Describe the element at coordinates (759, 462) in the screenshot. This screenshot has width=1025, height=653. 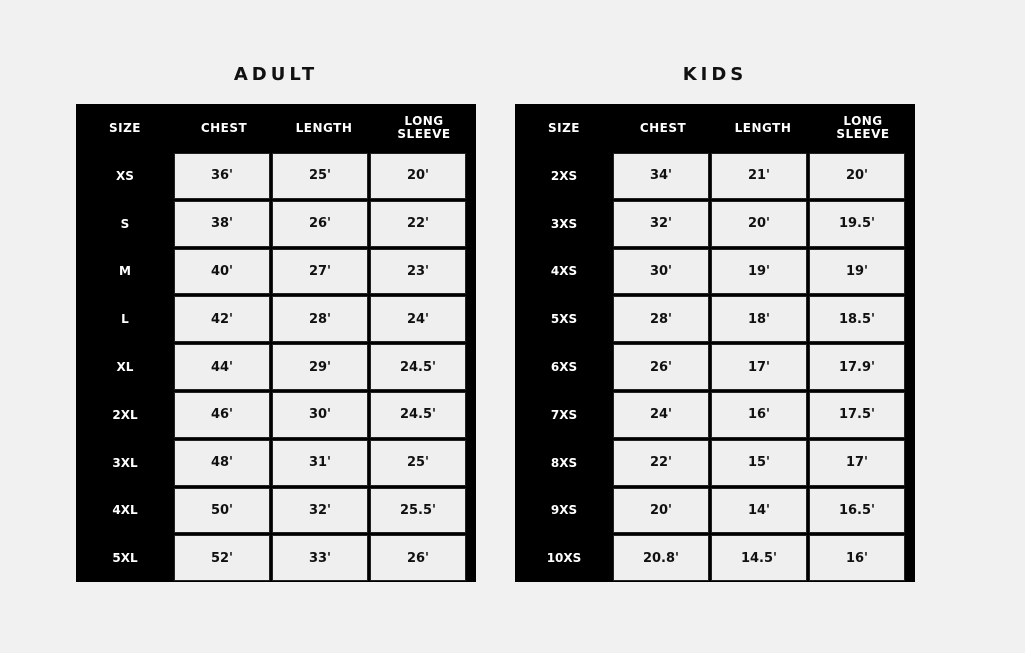
I see `measurement-cell: 15'` at that location.